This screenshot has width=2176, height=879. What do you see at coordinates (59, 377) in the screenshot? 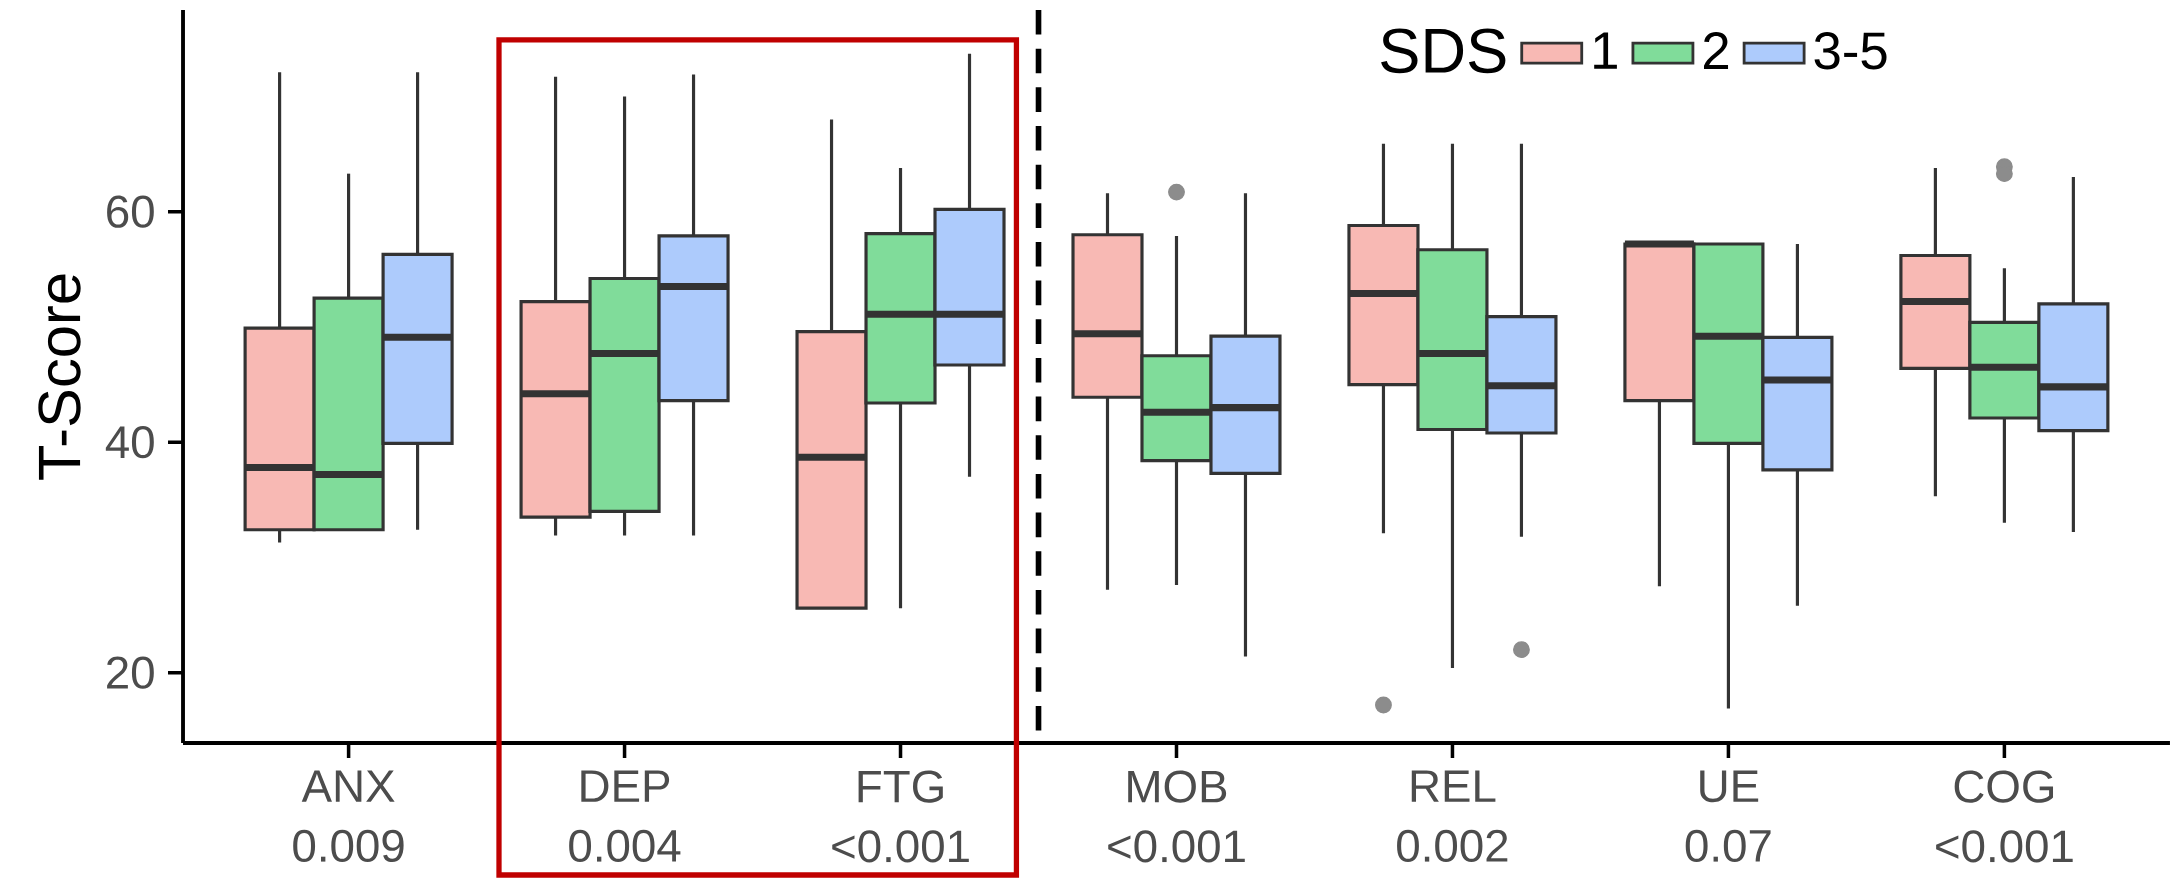
I see `y-axis-title: T-Score` at bounding box center [59, 377].